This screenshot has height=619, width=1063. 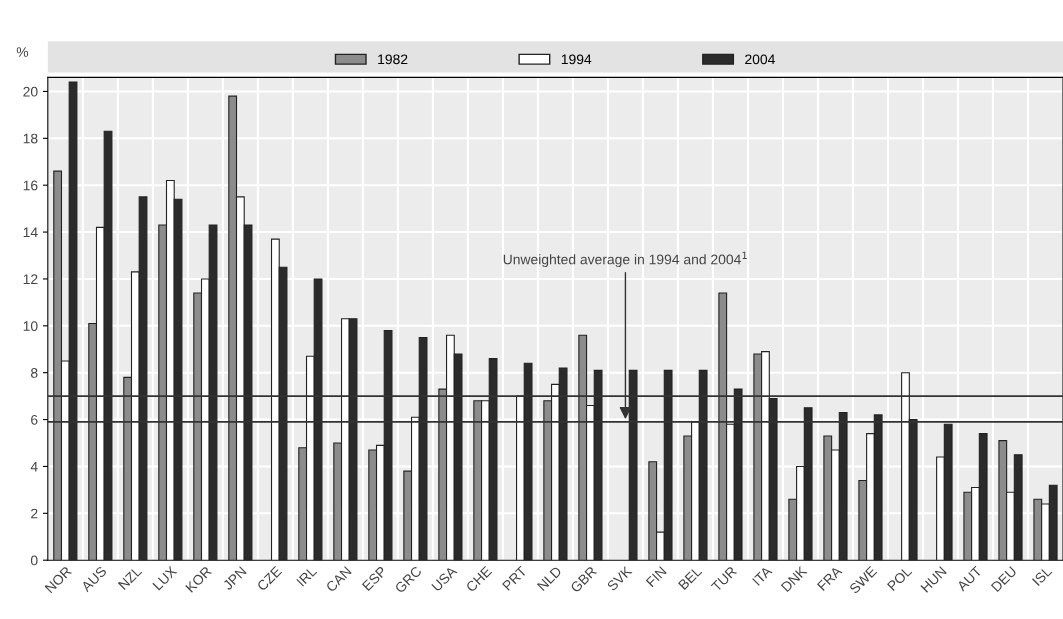 What do you see at coordinates (34, 466) in the screenshot?
I see `y-tick-label: 4` at bounding box center [34, 466].